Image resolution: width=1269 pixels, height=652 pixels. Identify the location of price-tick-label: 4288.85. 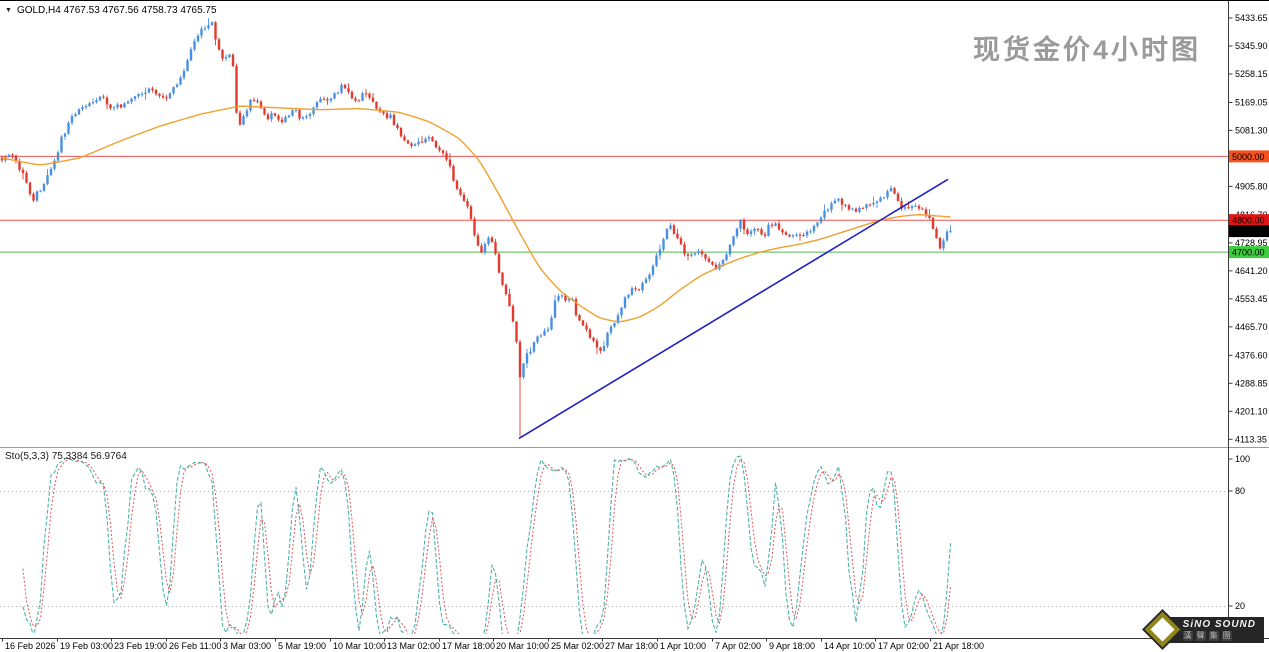
(1251, 383).